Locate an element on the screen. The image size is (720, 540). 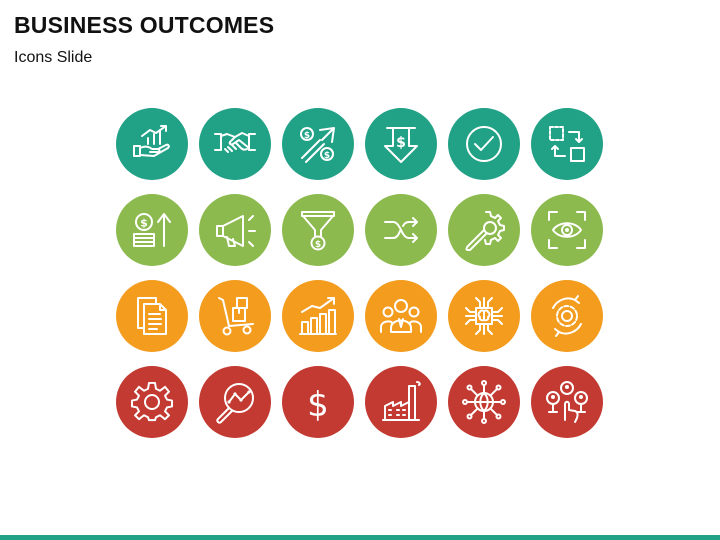
dollar-down-arrow-icon: $ is located at coordinates (401, 144).